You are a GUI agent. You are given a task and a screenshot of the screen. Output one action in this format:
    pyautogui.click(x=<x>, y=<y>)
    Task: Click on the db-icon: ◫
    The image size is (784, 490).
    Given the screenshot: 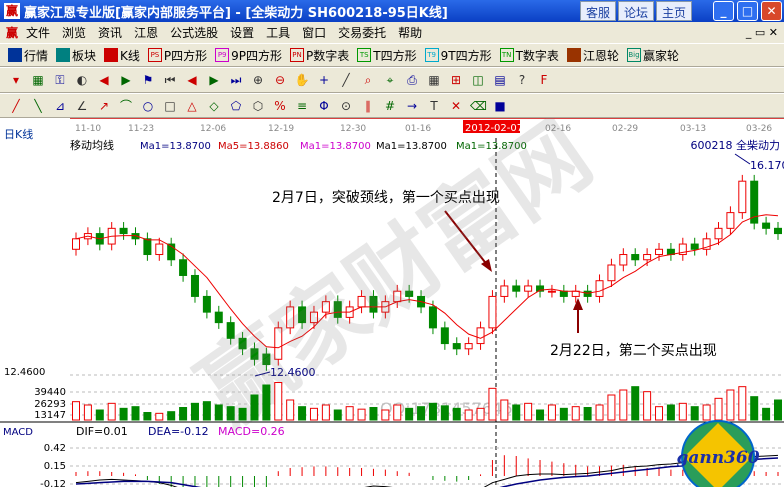 What is the action you would take?
    pyautogui.click(x=478, y=80)
    